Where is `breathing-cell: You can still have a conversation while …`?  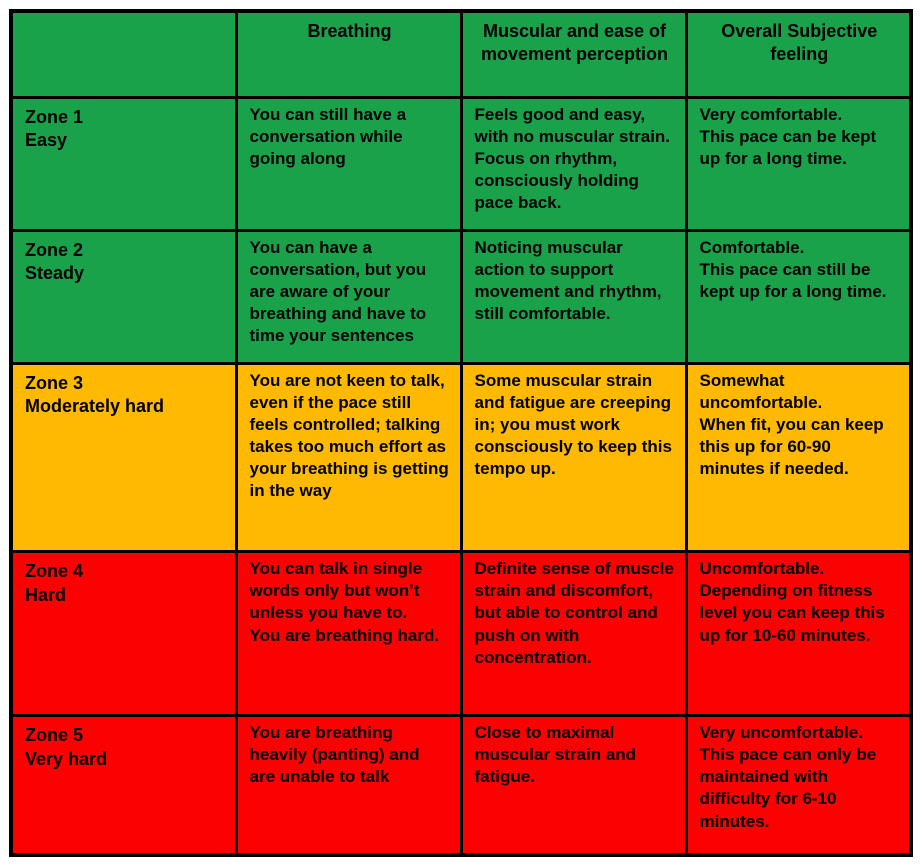 breathing-cell: You can still have a conversation while … is located at coordinates (348, 163).